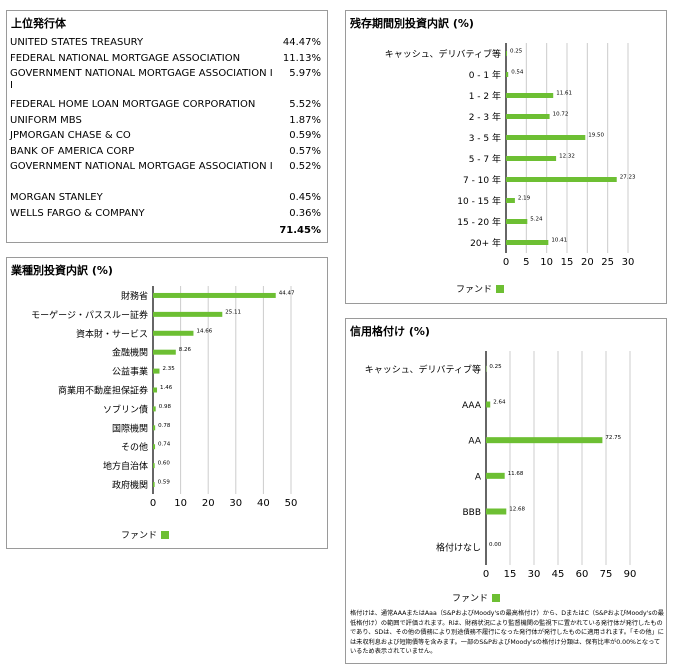 This screenshot has height=671, width=673. What do you see at coordinates (165, 214) in the screenshot?
I see `top-issuer-row: WELLS FARGO & COMPANY 0.36%` at bounding box center [165, 214].